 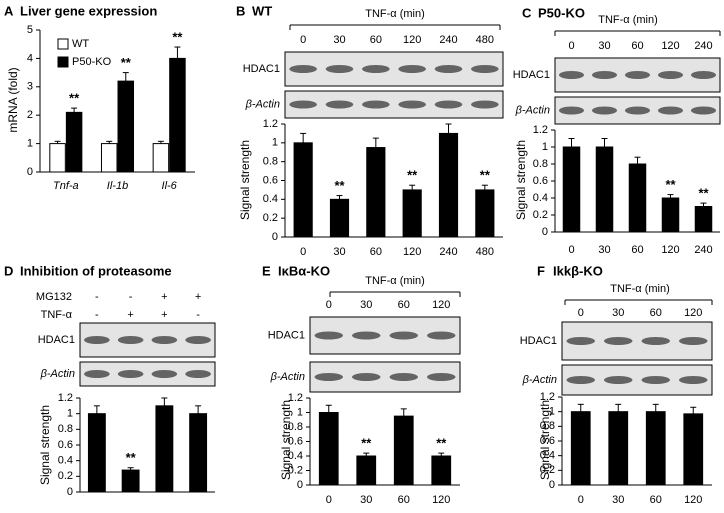 I want to click on panel-title: WT, so click(x=262, y=10).